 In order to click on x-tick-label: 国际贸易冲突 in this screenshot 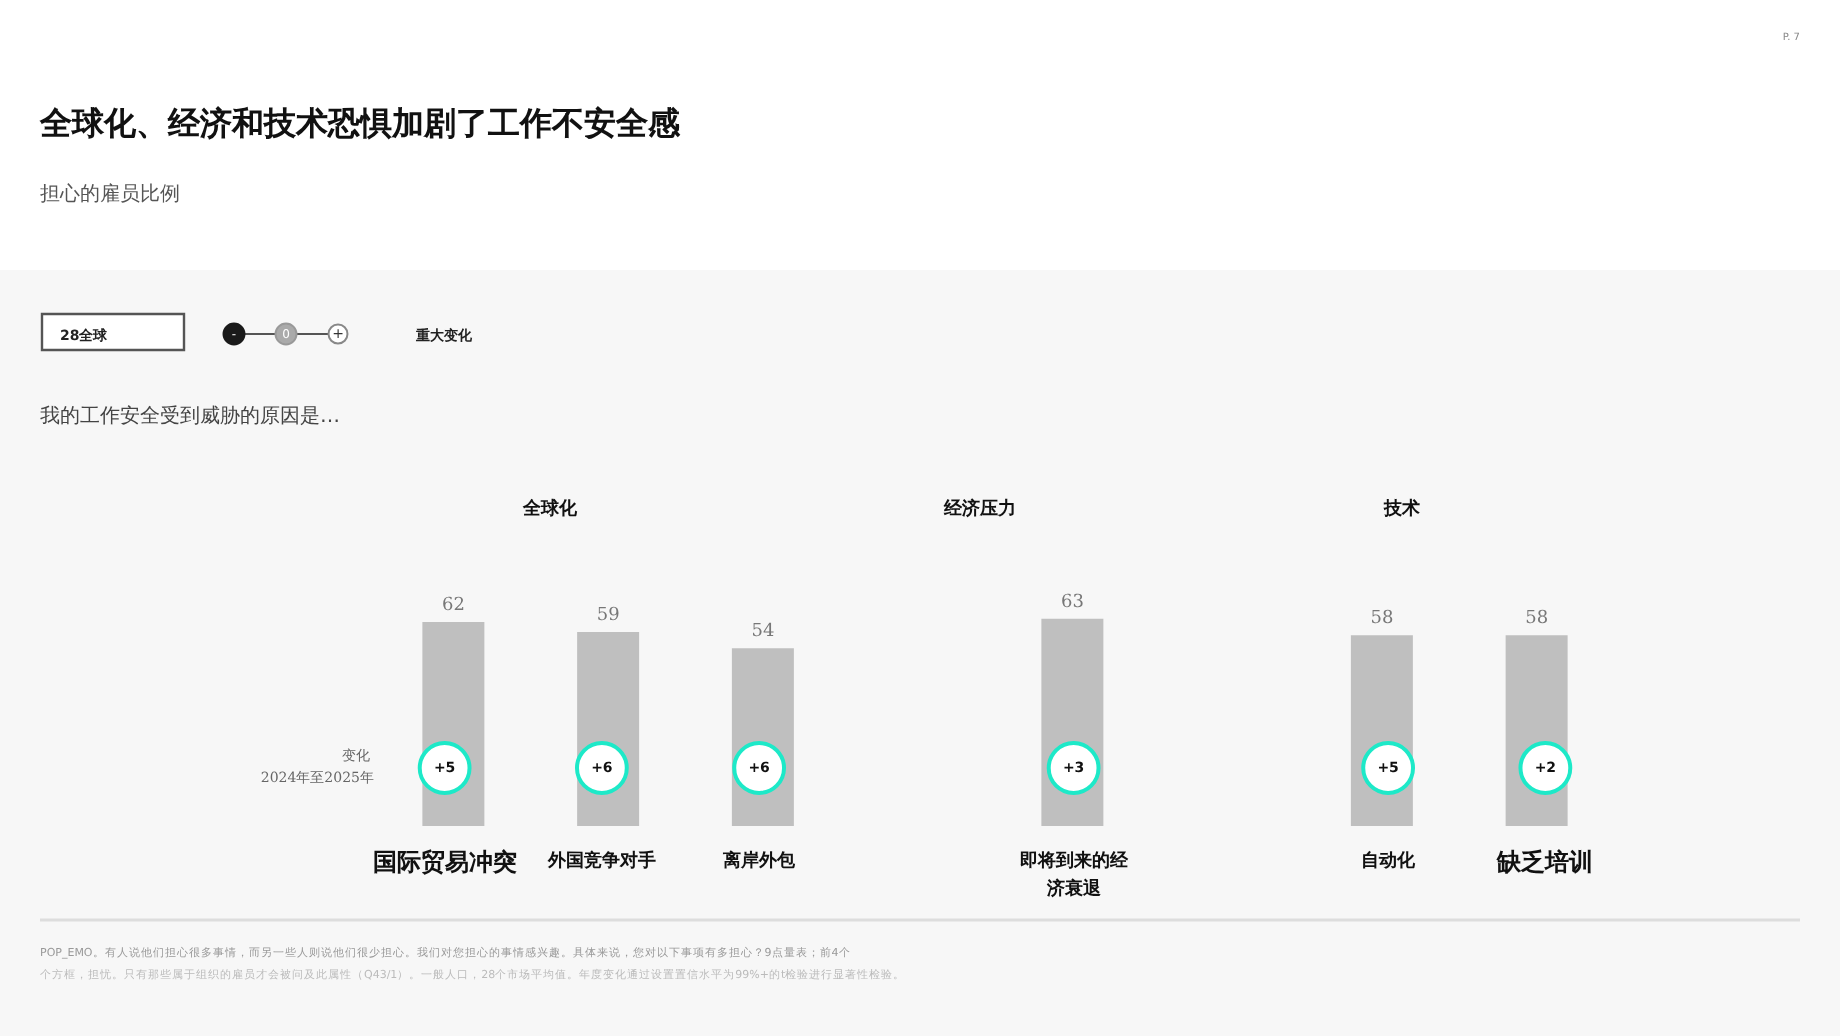, I will do `click(444, 862)`.